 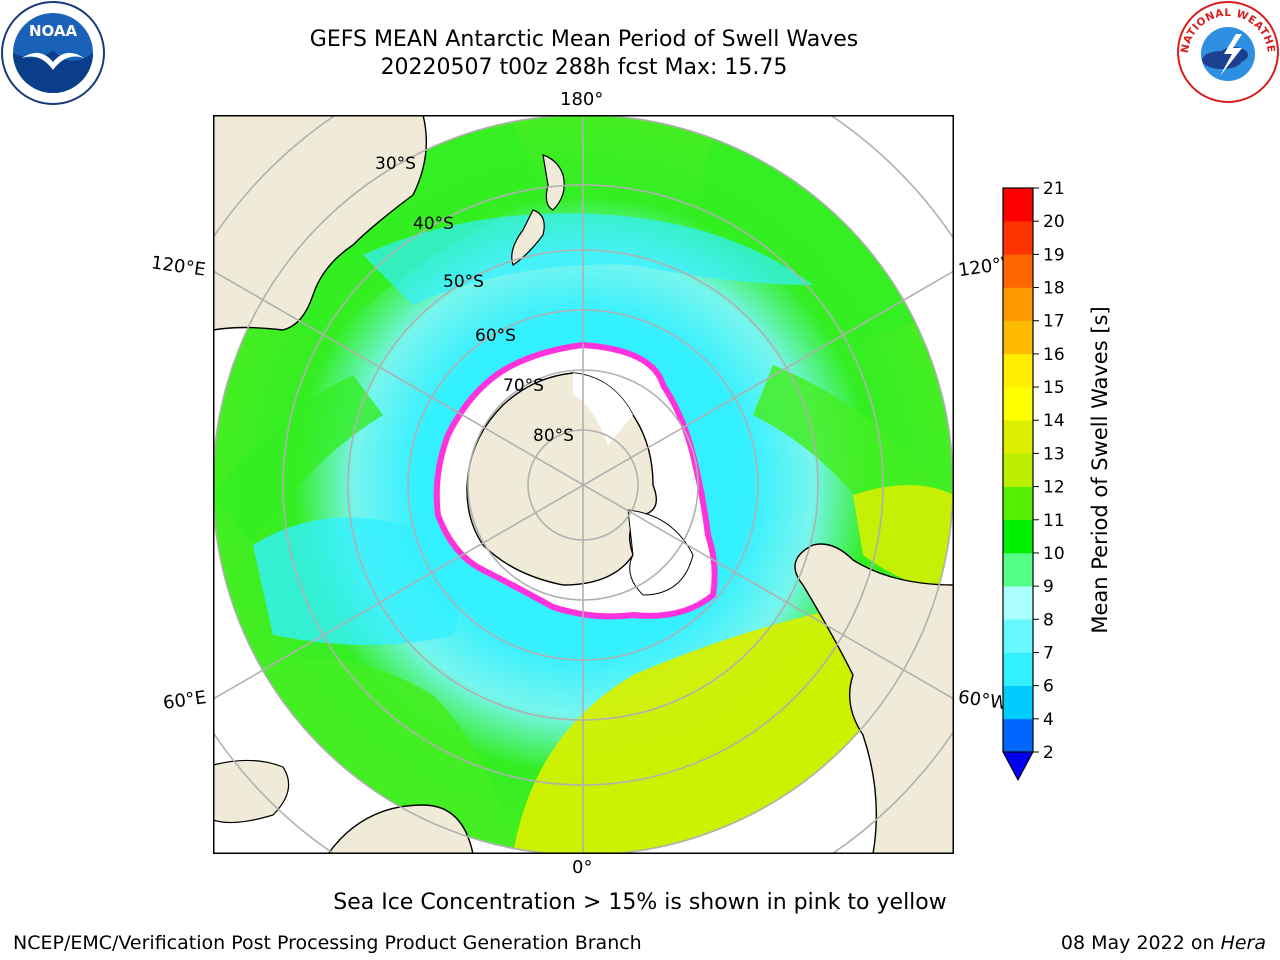 I want to click on footer-date: 08 May 2022 on Hera, so click(x=1163, y=943).